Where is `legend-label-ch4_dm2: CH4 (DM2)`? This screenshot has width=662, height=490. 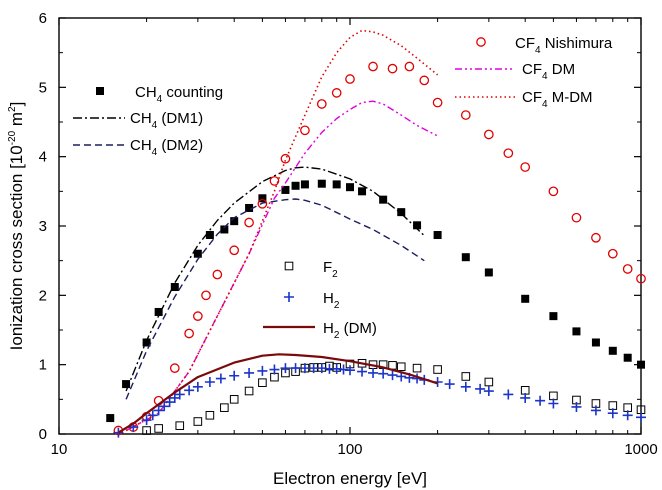
legend-label-ch4_dm2: CH4 (DM2) is located at coordinates (166, 147).